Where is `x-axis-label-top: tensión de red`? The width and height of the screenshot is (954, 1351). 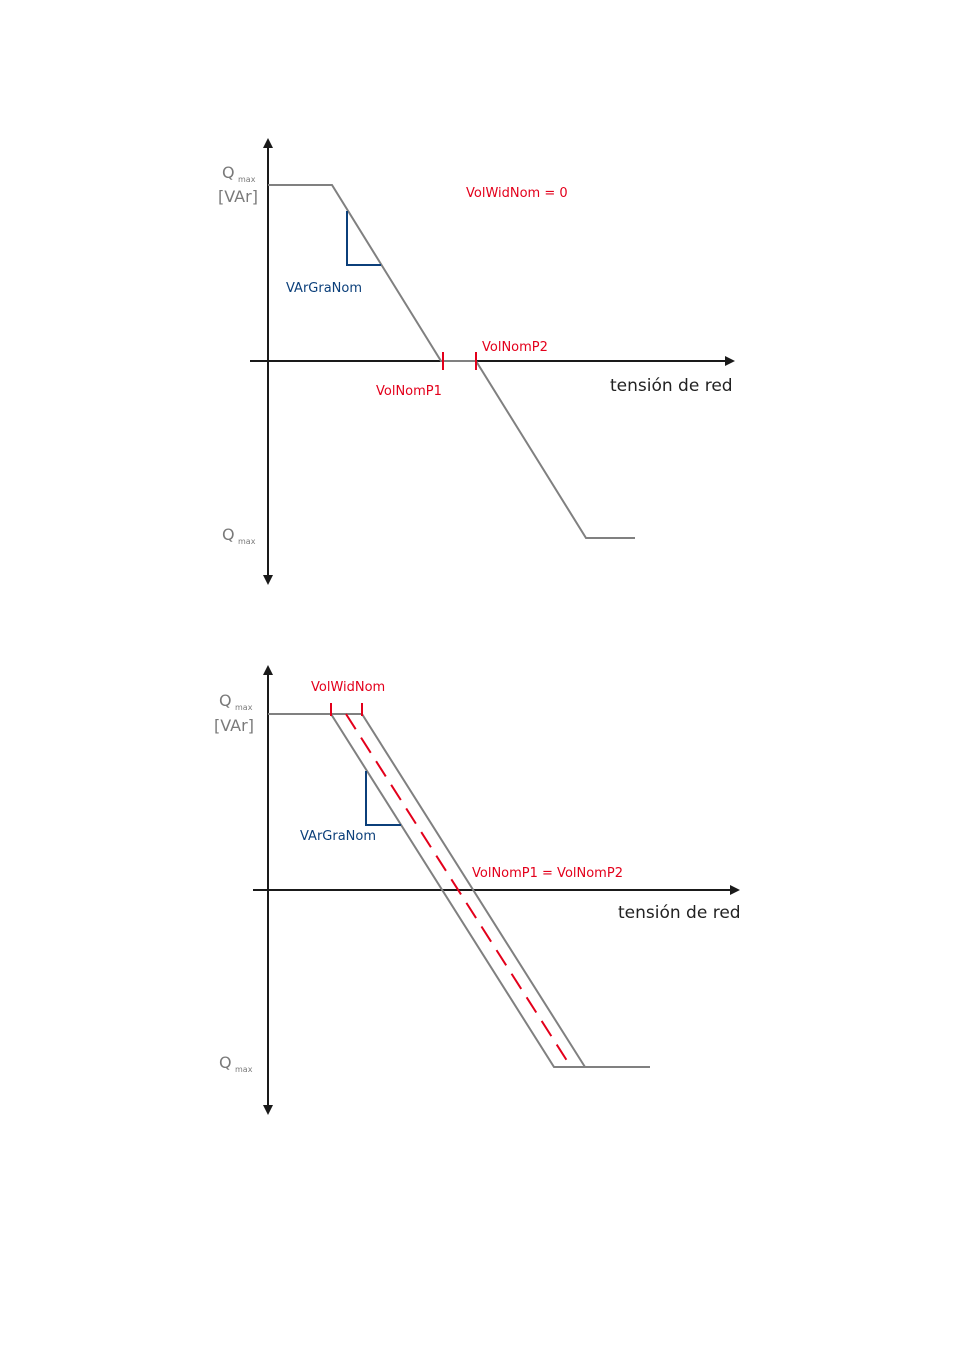 x-axis-label-top: tensión de red is located at coordinates (671, 386).